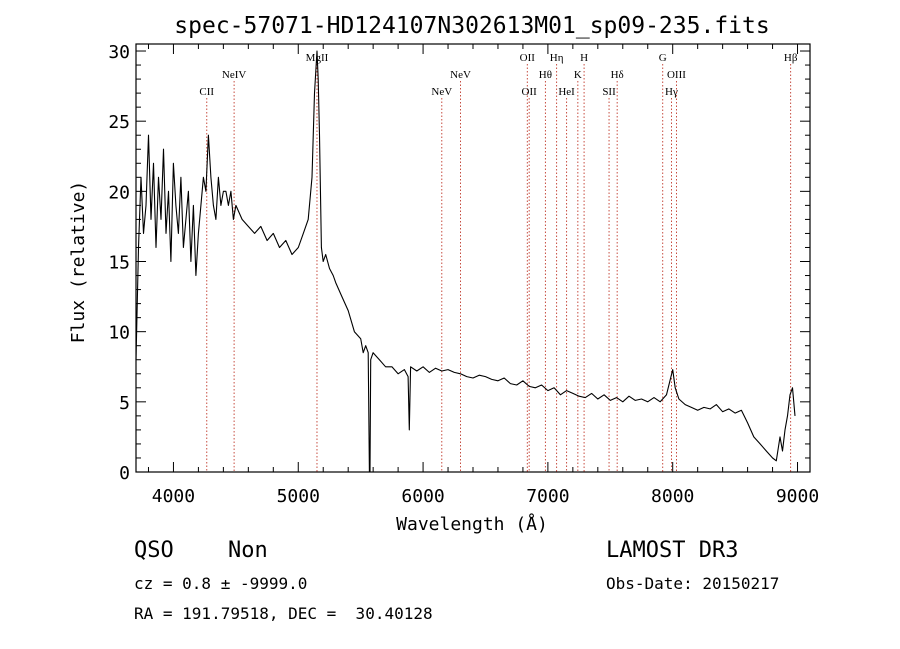 The height and width of the screenshot is (649, 900). What do you see at coordinates (617, 75) in the screenshot?
I see `line-label-13: Hδ` at bounding box center [617, 75].